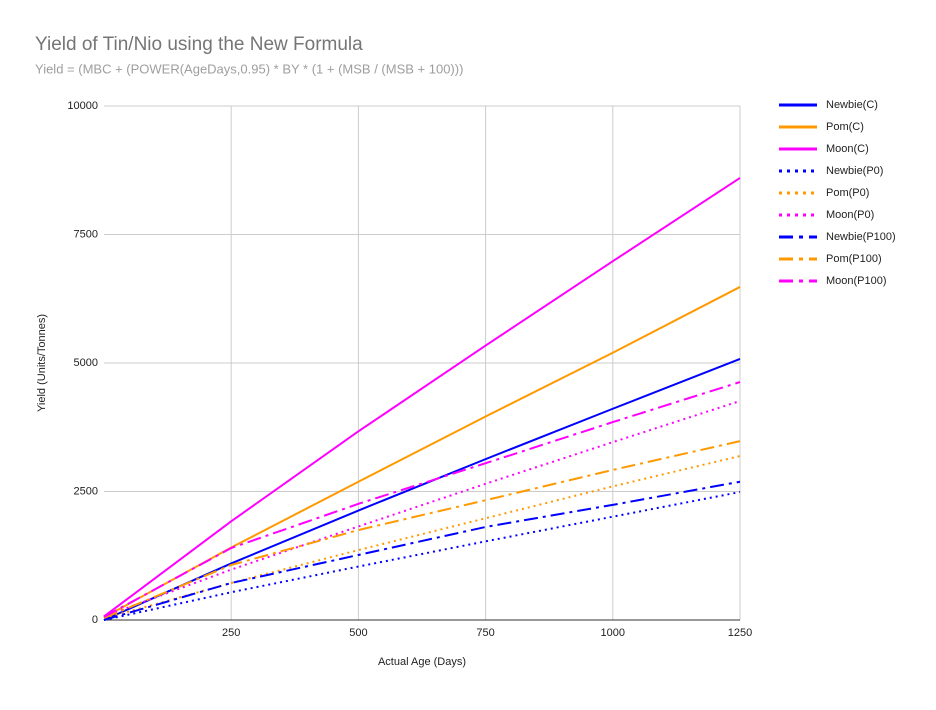  What do you see at coordinates (358, 633) in the screenshot?
I see `x-tick-label: 500` at bounding box center [358, 633].